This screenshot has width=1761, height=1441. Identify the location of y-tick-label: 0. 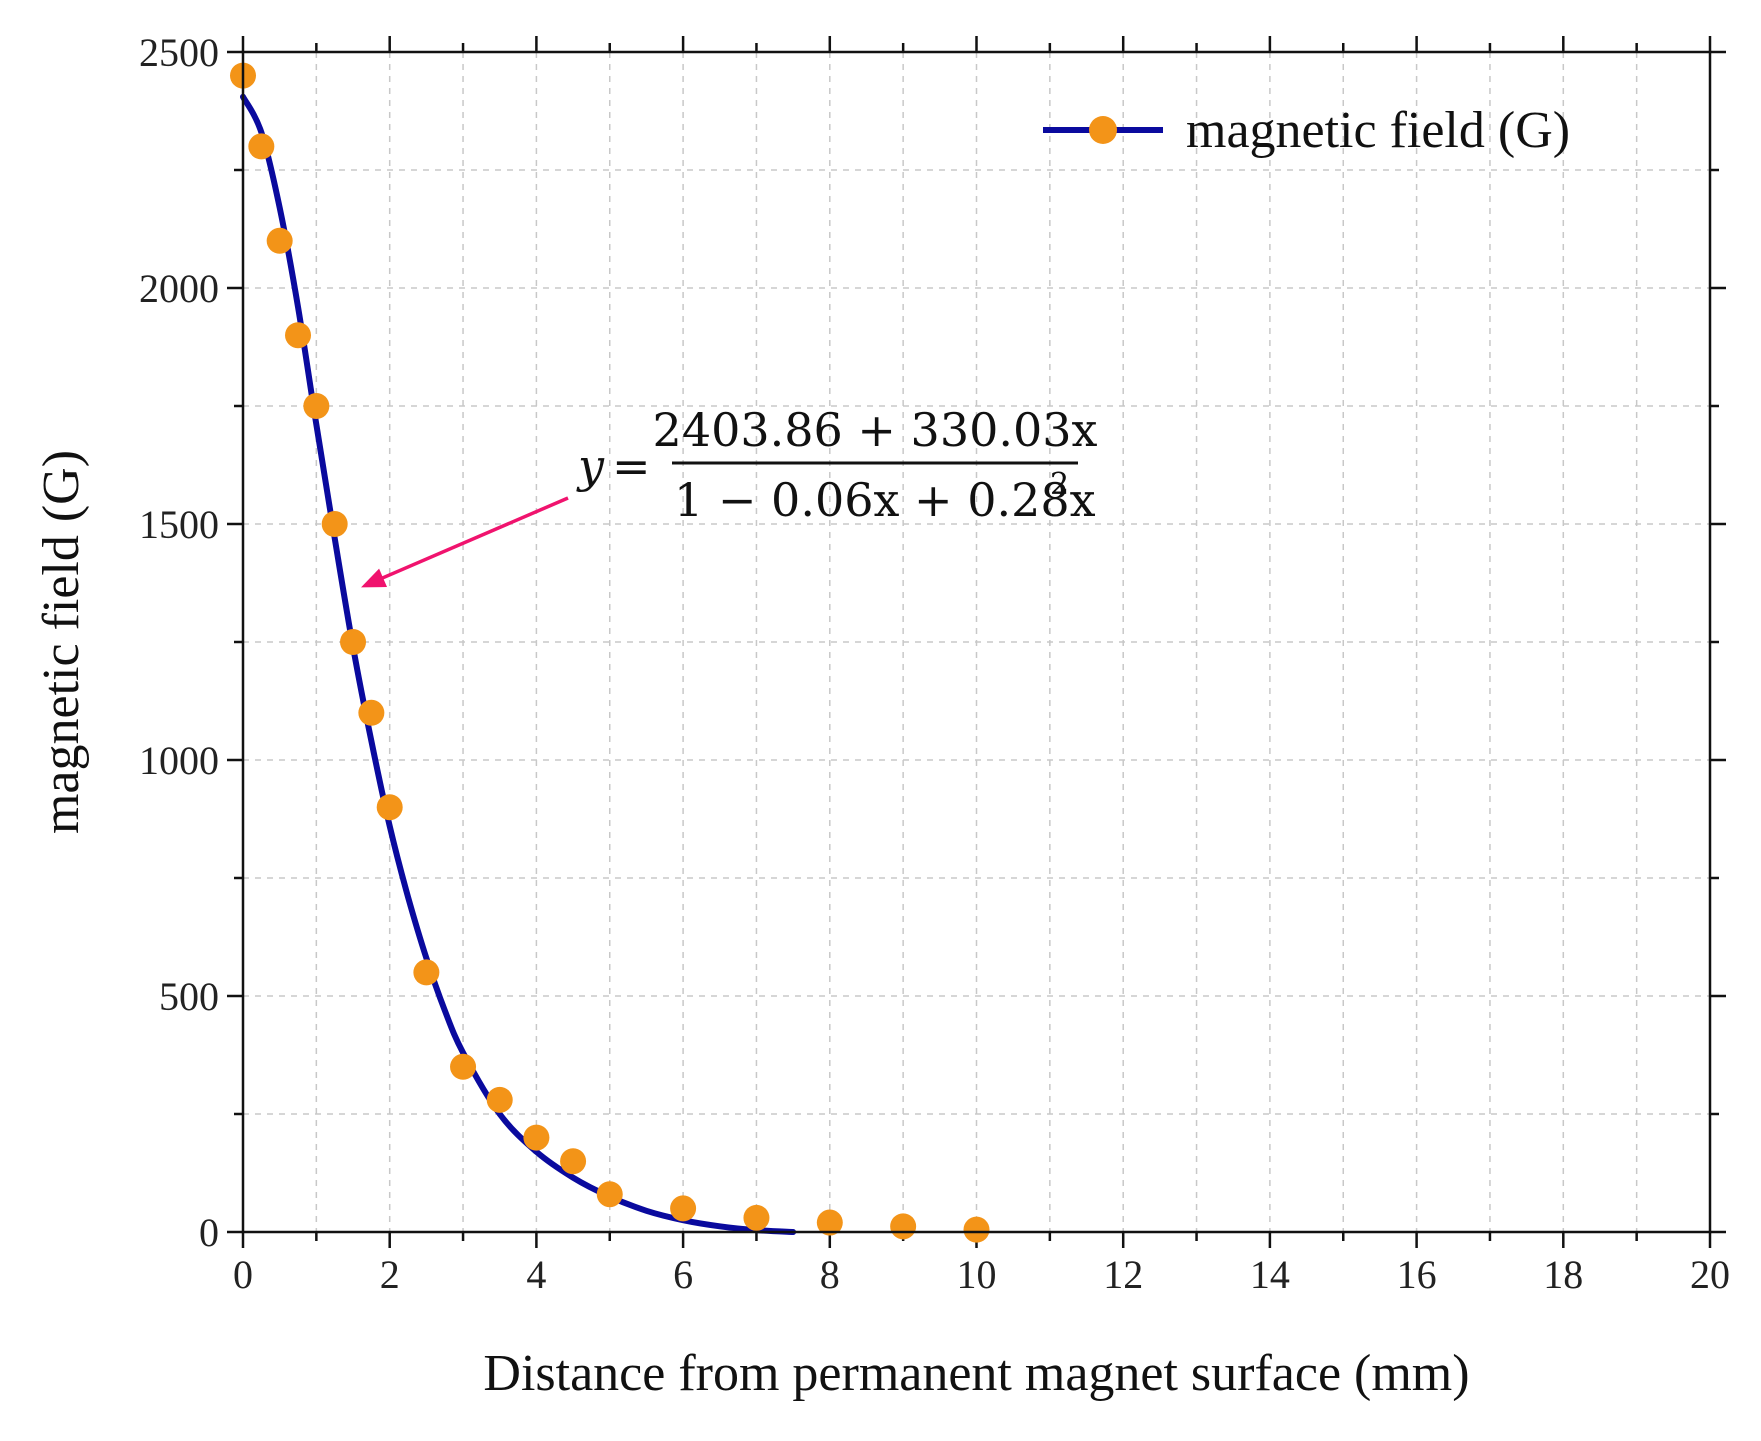
(209, 1232).